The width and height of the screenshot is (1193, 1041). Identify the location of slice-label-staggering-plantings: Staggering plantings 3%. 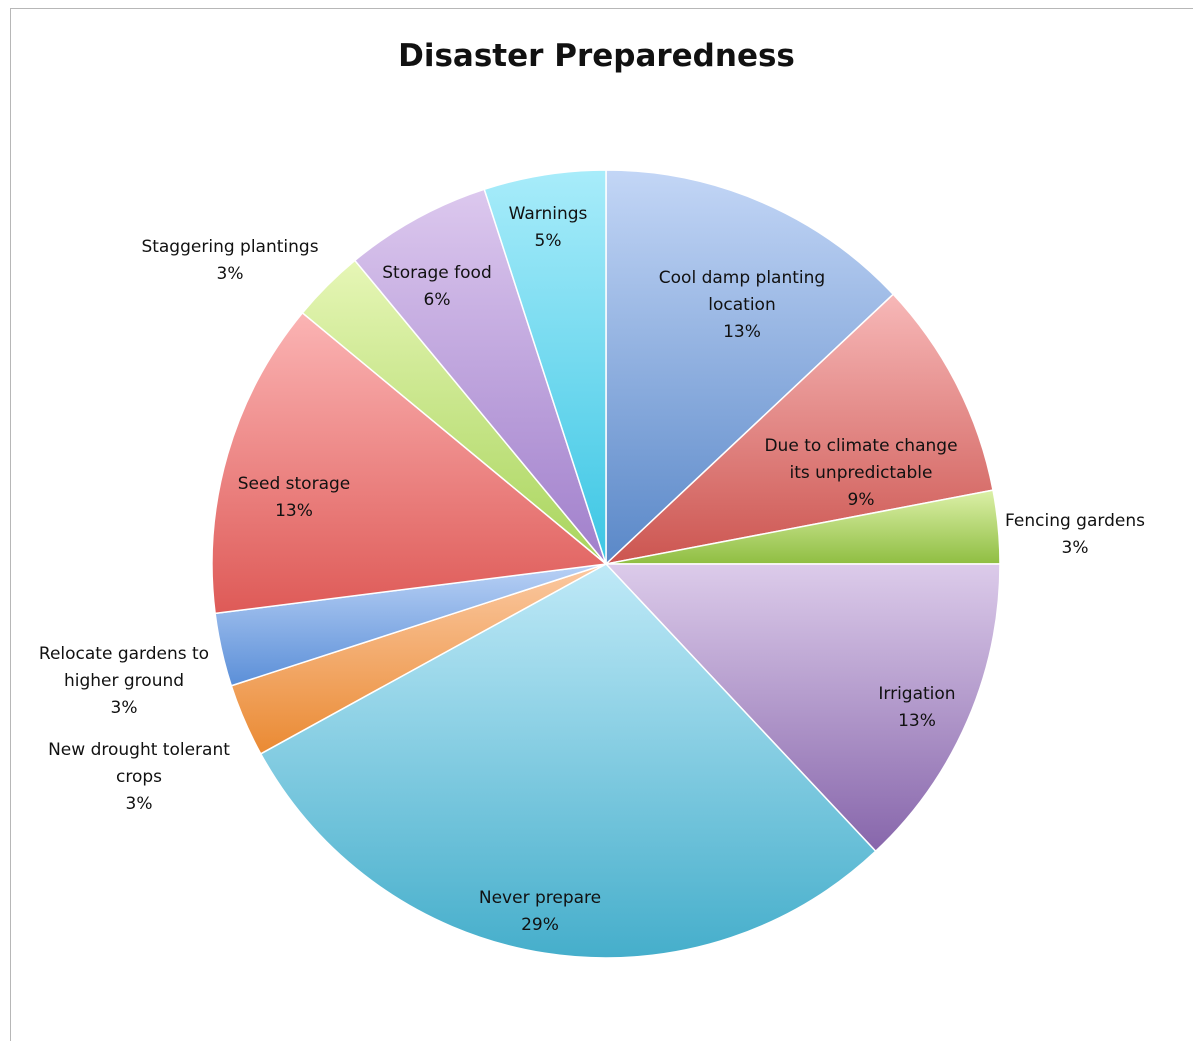
(229, 260).